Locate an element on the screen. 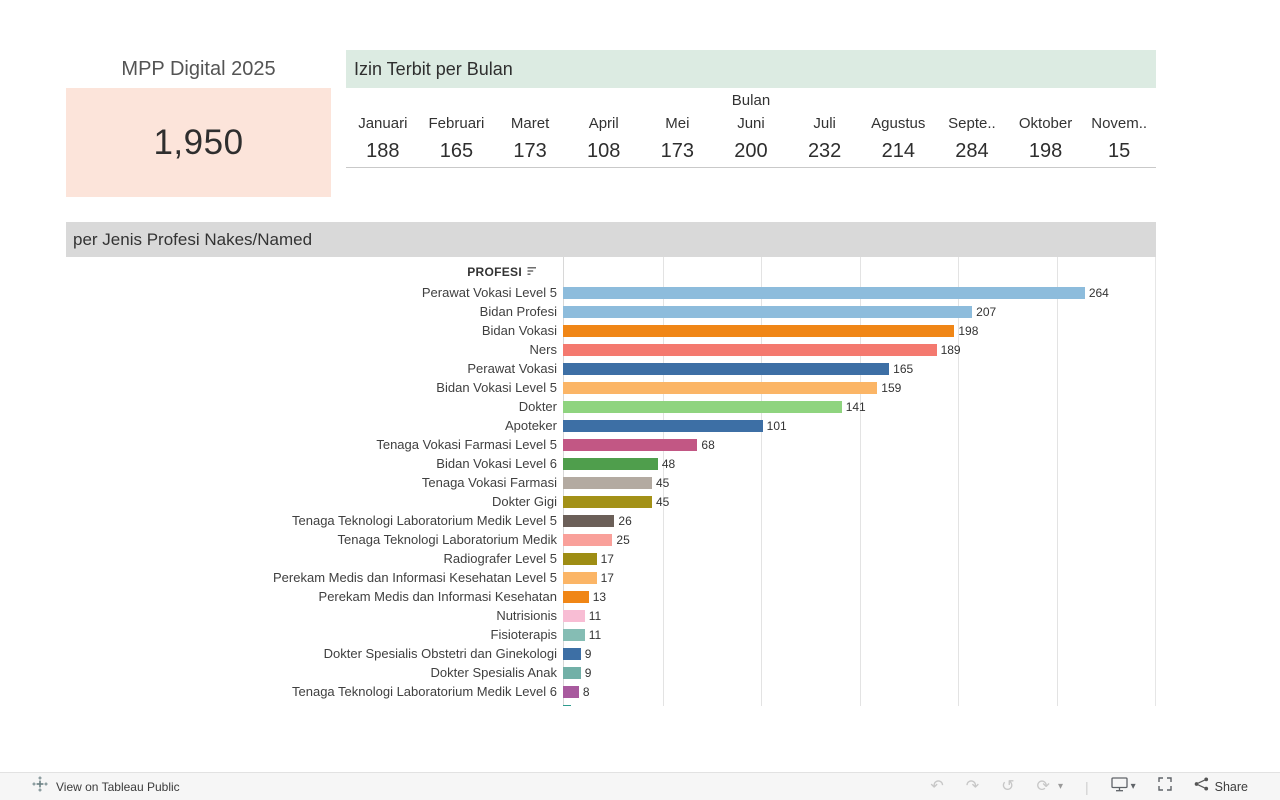 The width and height of the screenshot is (1280, 800). bar-label: Apoteker is located at coordinates (530, 425).